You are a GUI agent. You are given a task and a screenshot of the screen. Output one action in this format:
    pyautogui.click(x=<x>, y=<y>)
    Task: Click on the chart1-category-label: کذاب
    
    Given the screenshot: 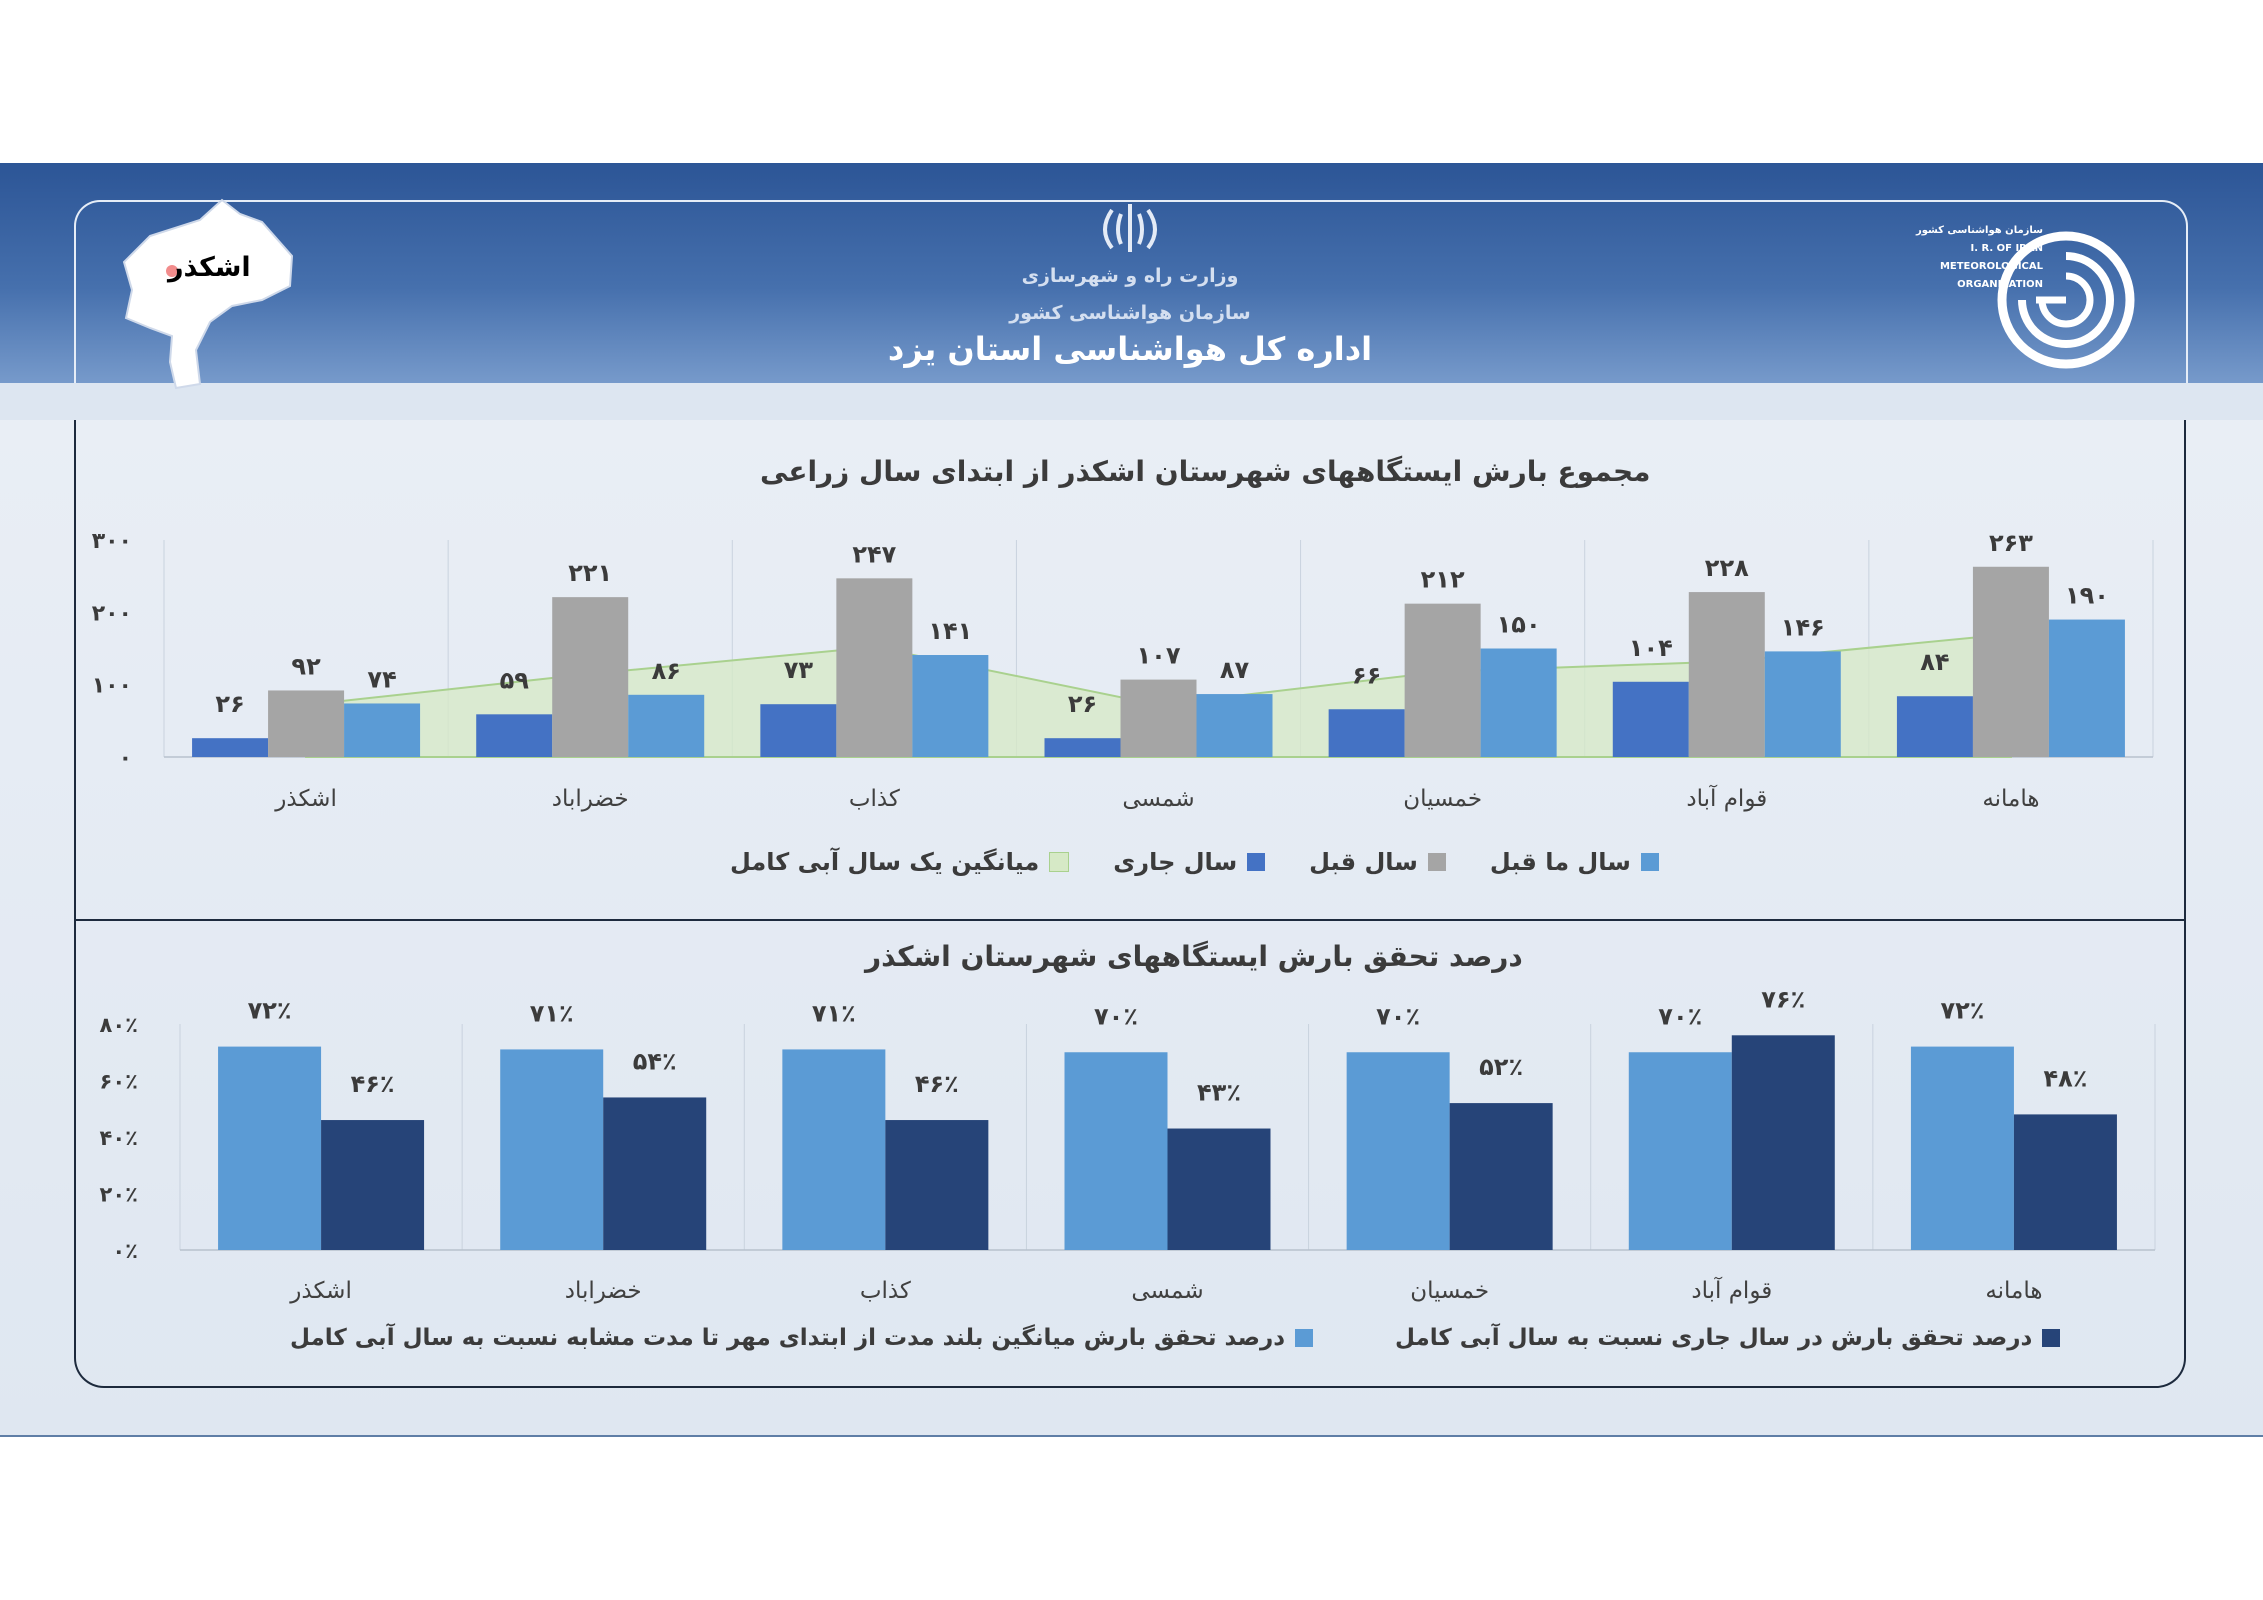 What is the action you would take?
    pyautogui.click(x=874, y=799)
    